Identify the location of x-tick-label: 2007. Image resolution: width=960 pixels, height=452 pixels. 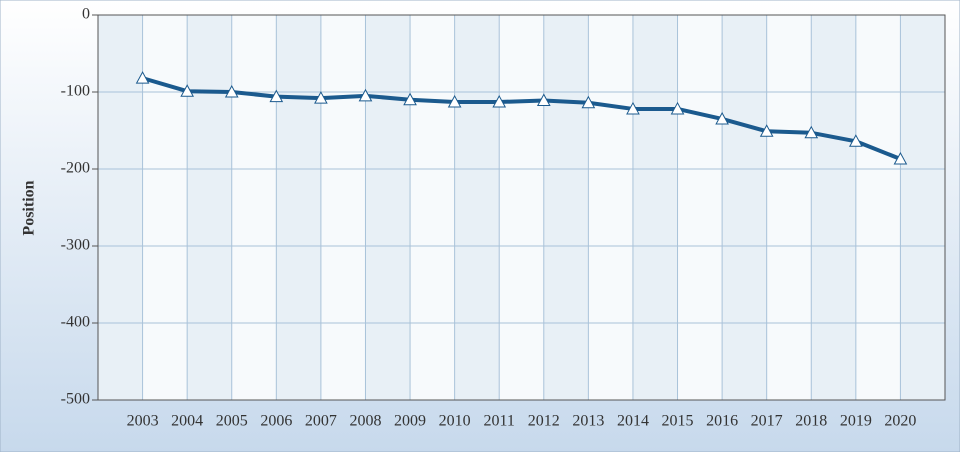
(321, 421).